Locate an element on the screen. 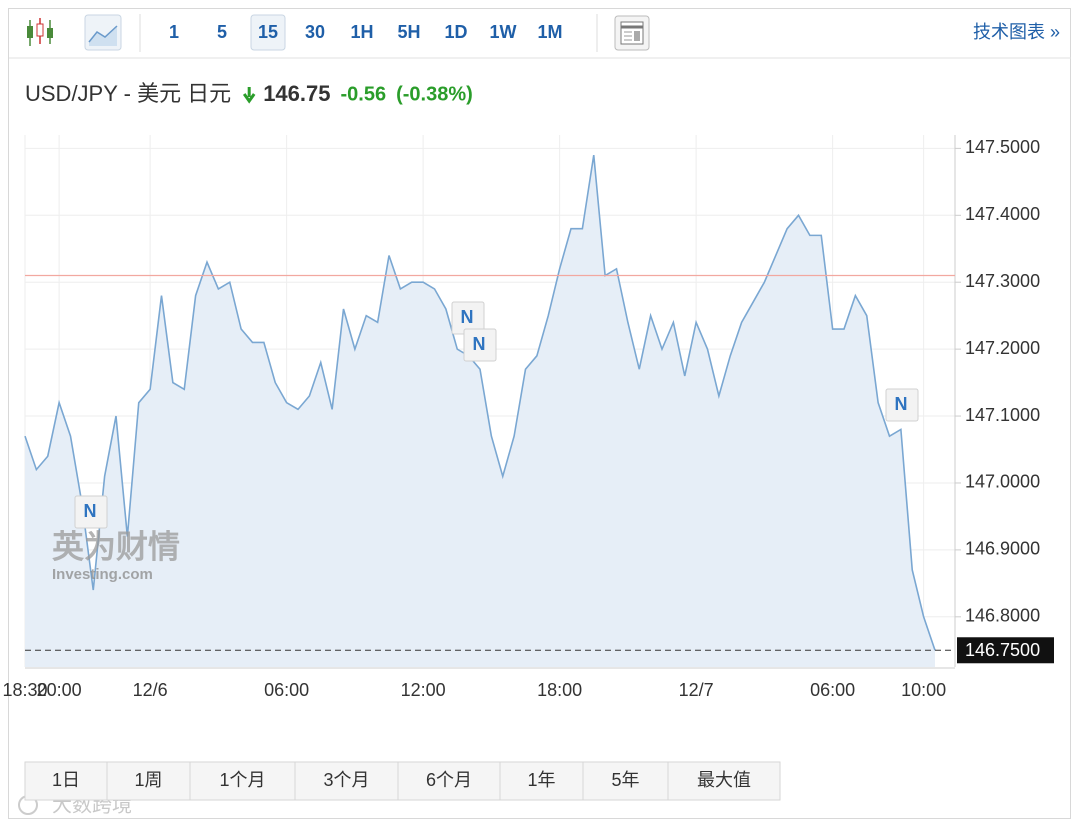 This screenshot has width=1080, height=827. interval-button: 1M is located at coordinates (549, 32).